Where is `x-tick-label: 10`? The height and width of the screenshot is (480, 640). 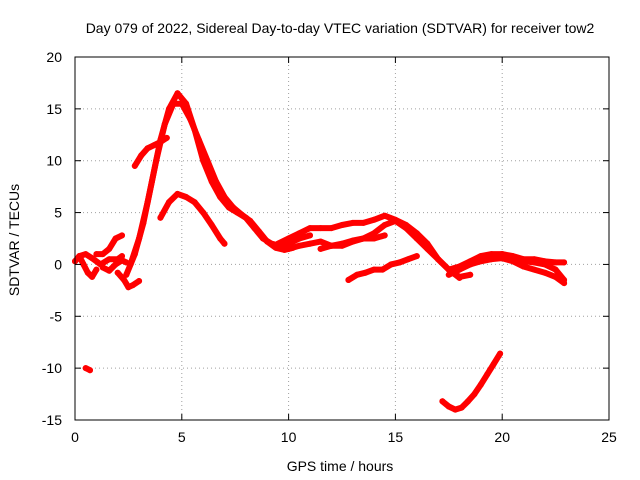 x-tick-label: 10 is located at coordinates (289, 437).